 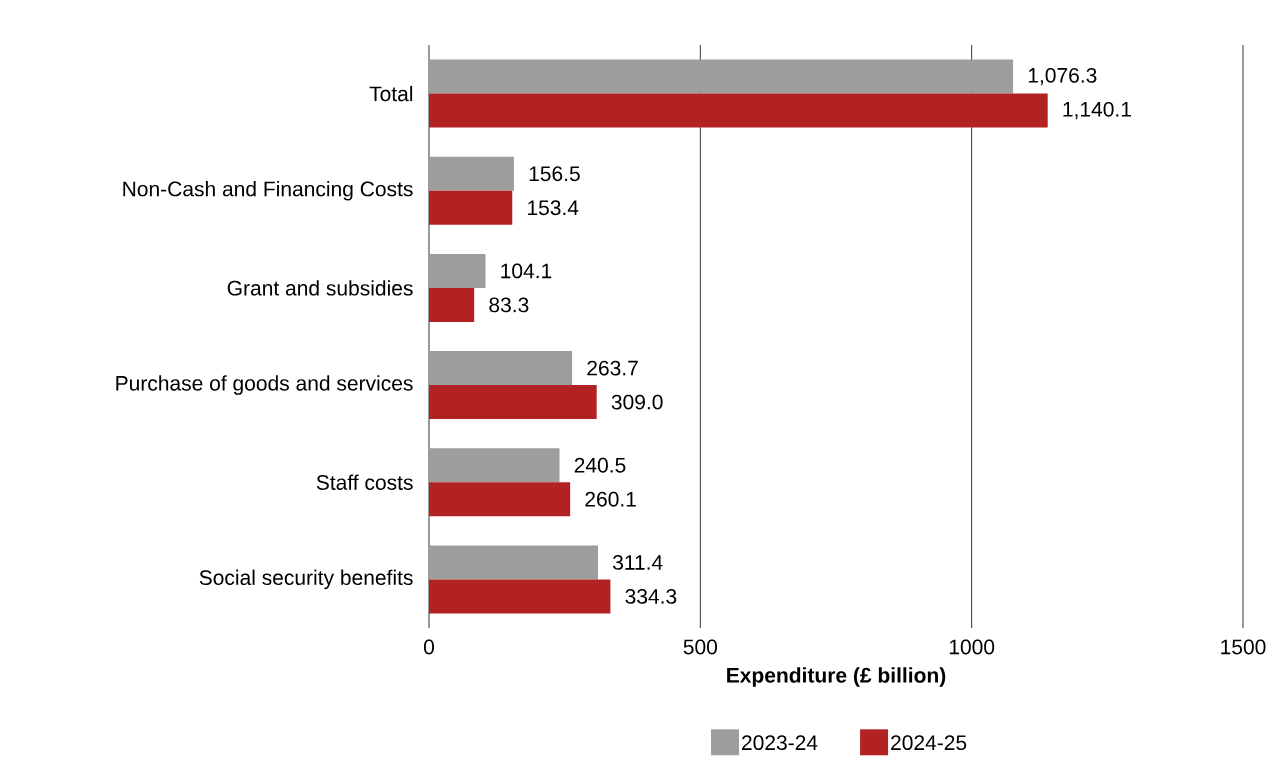 What do you see at coordinates (600, 465) in the screenshot?
I see `data-label: 240.5` at bounding box center [600, 465].